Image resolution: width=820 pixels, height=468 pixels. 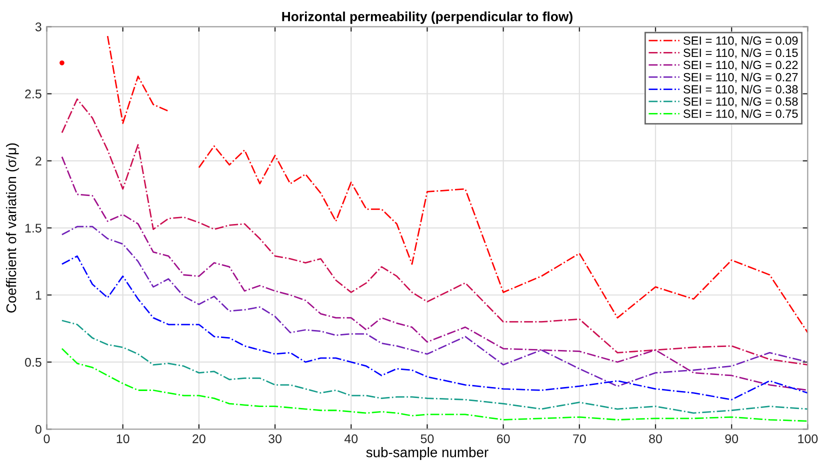 I want to click on x-tick-label: 80, so click(x=655, y=439).